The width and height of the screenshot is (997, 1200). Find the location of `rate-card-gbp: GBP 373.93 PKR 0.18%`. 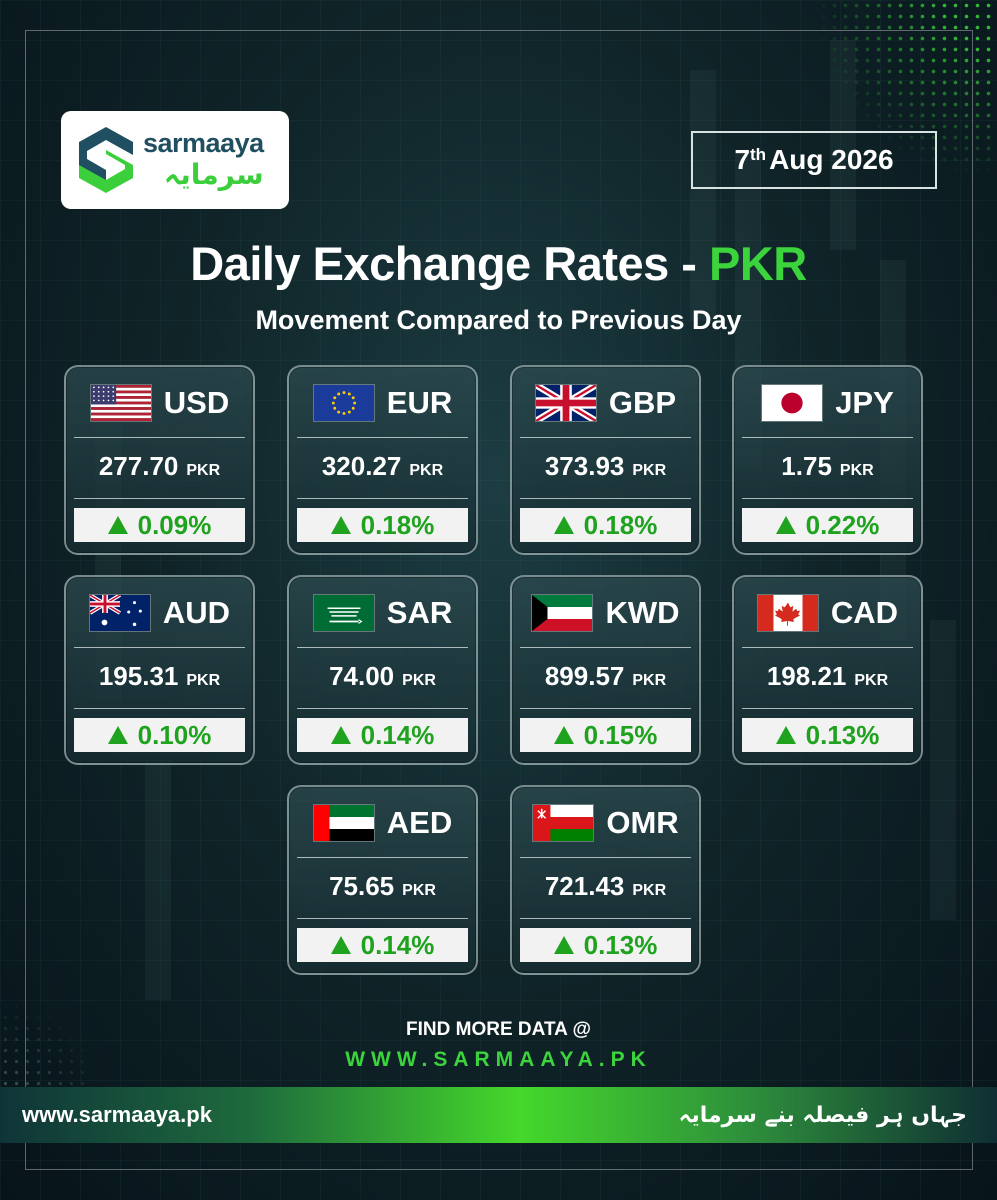

rate-card-gbp: GBP 373.93 PKR 0.18% is located at coordinates (605, 460).